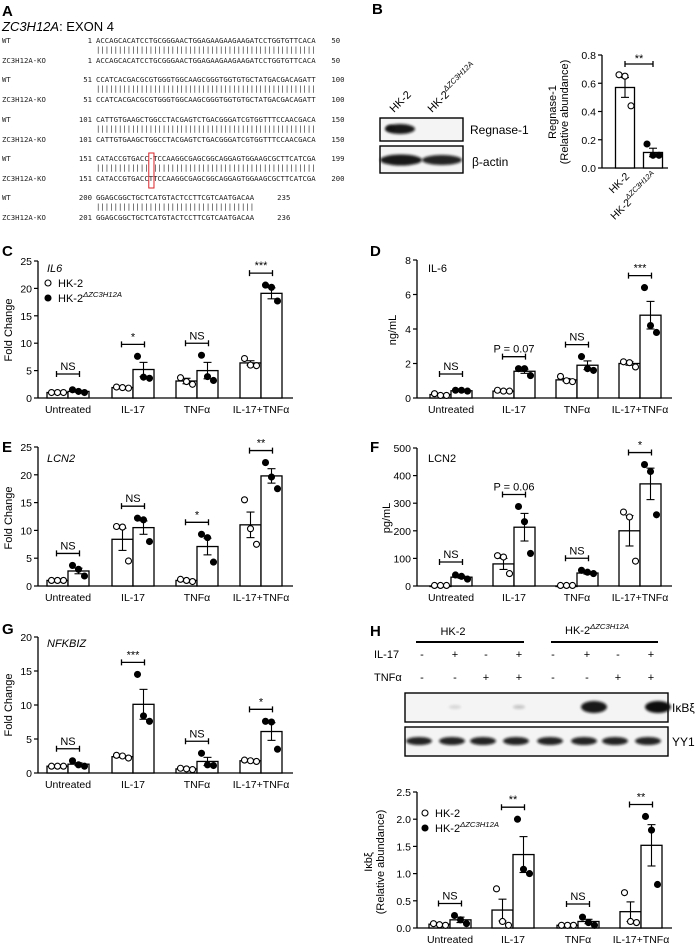 This screenshot has height=947, width=700. I want to click on gene-name: ZC3H12A, so click(30, 26).